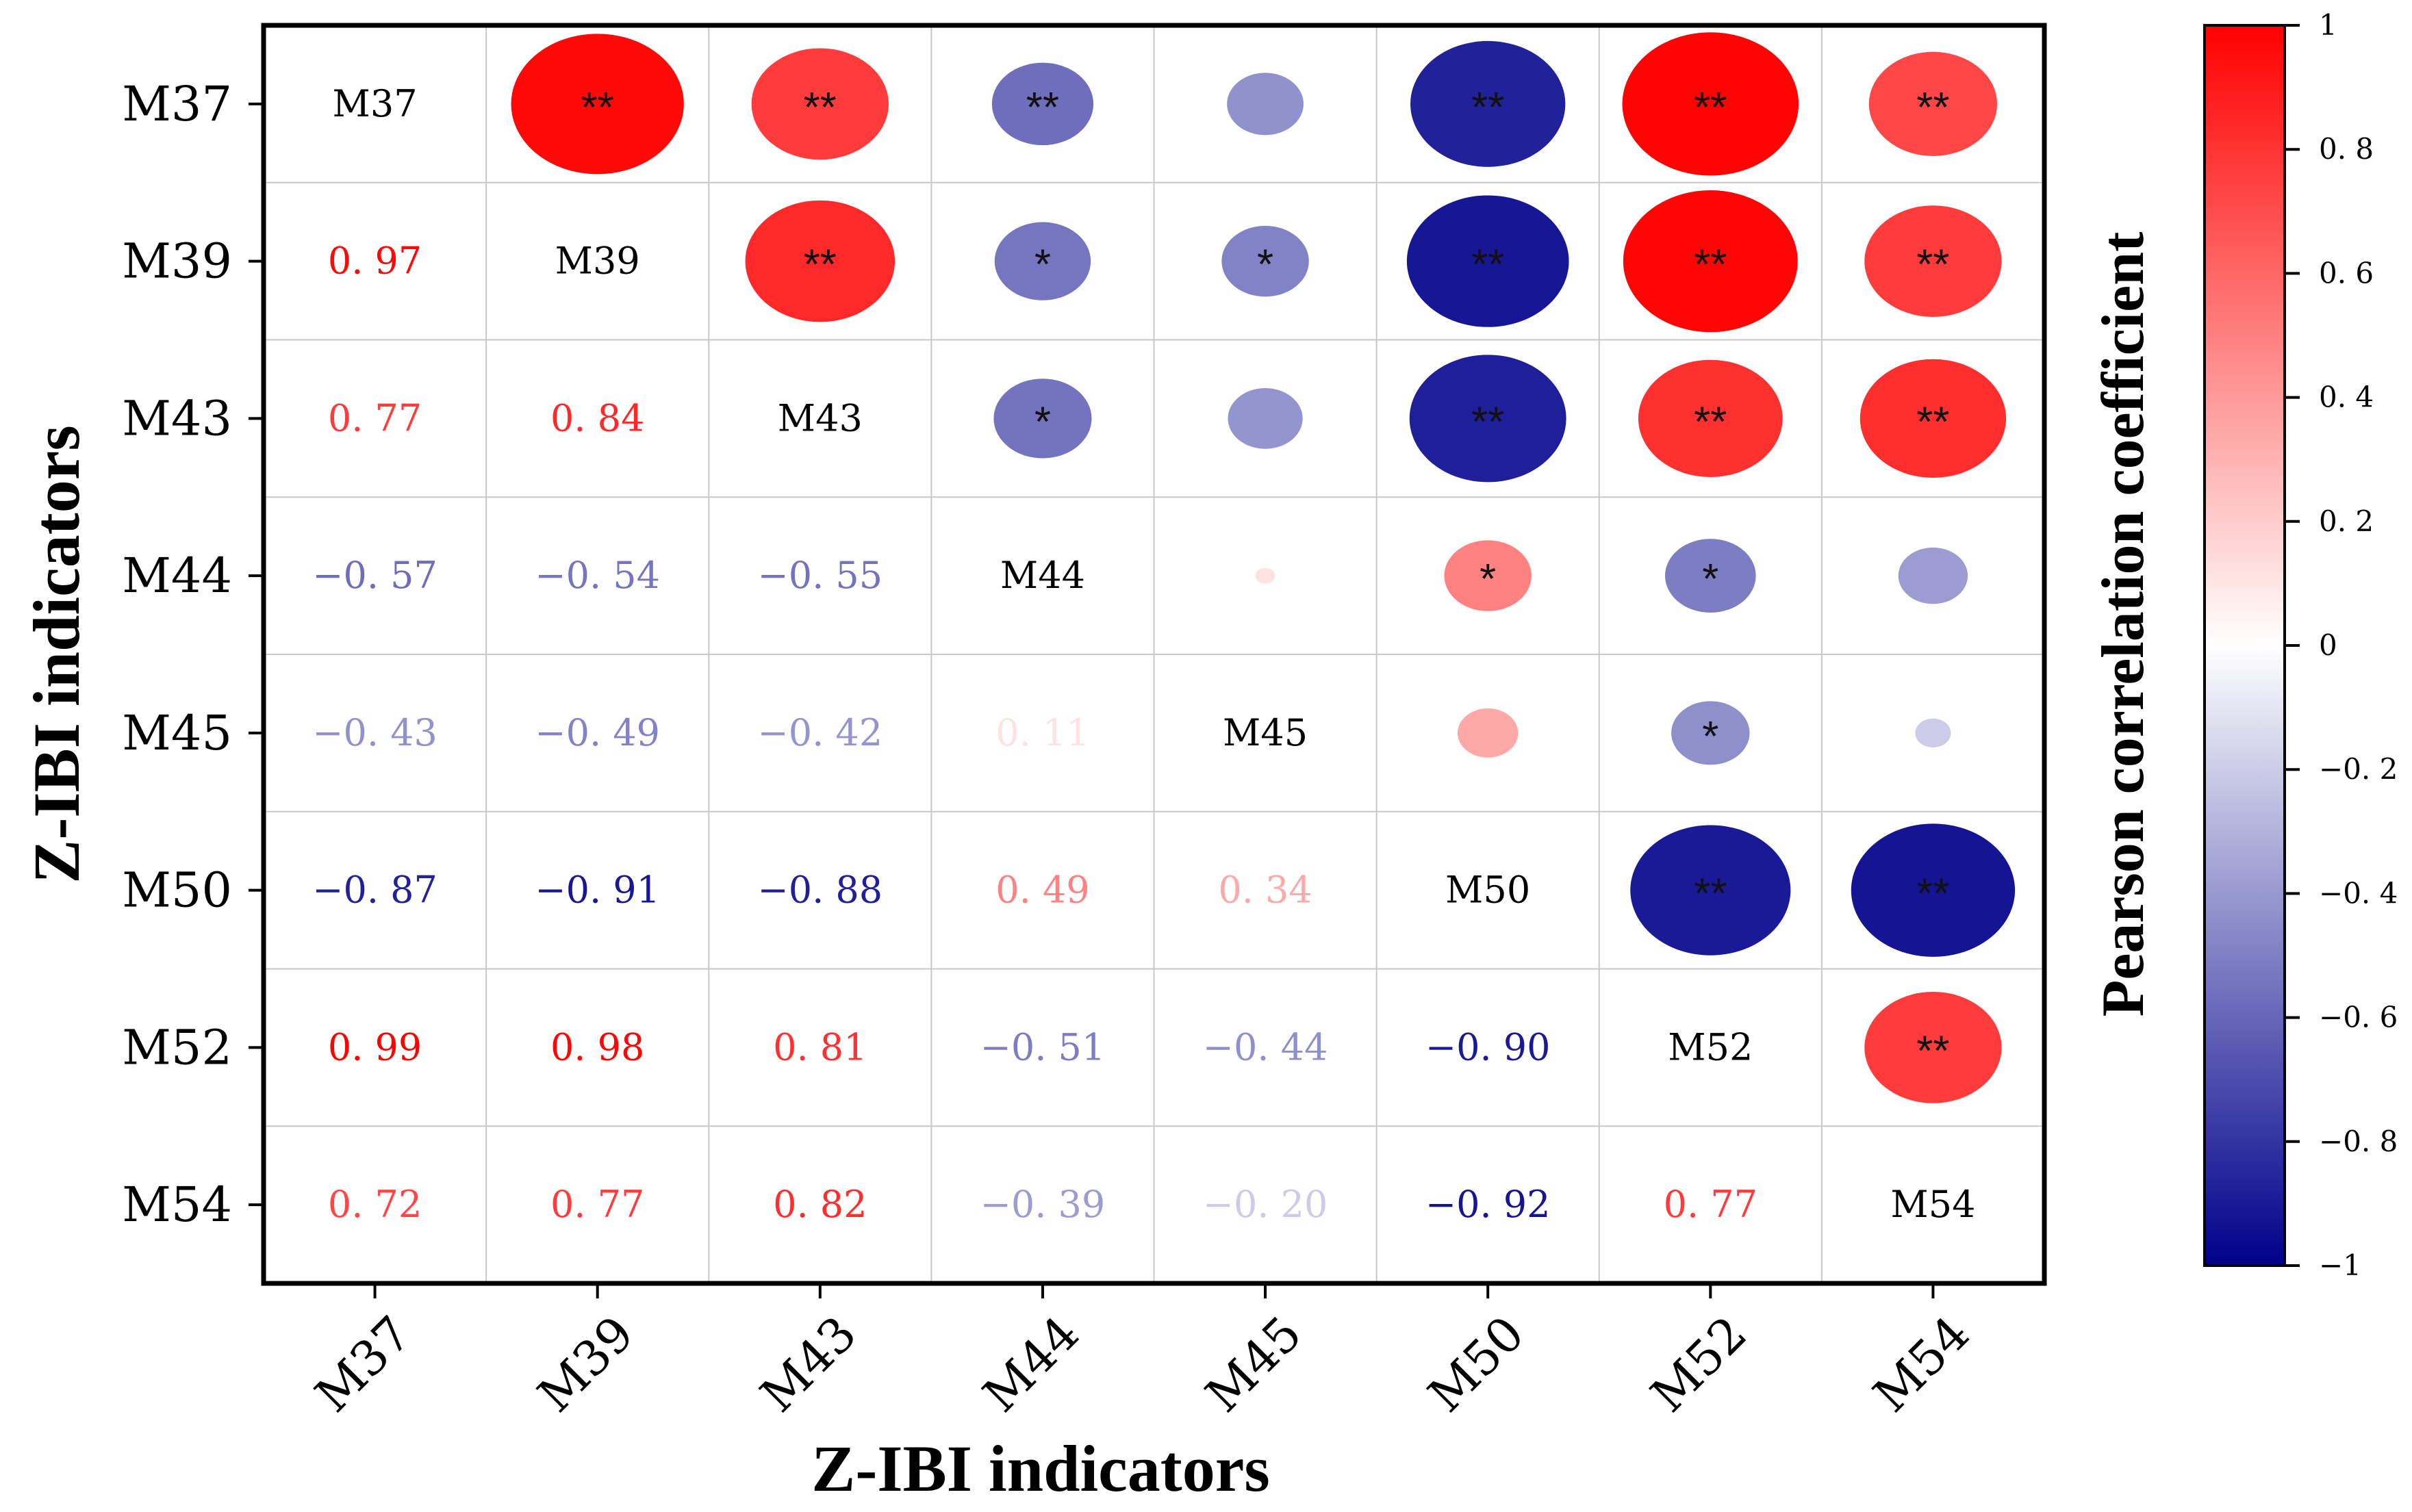  I want to click on correlation-value: −0. 39, so click(1043, 1204).